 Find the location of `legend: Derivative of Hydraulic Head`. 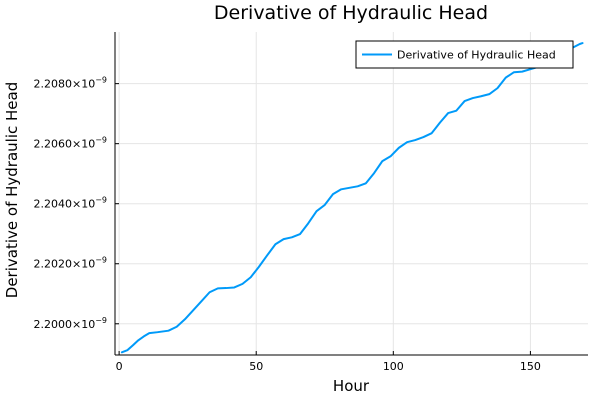

legend: Derivative of Hydraulic Head is located at coordinates (464, 54).